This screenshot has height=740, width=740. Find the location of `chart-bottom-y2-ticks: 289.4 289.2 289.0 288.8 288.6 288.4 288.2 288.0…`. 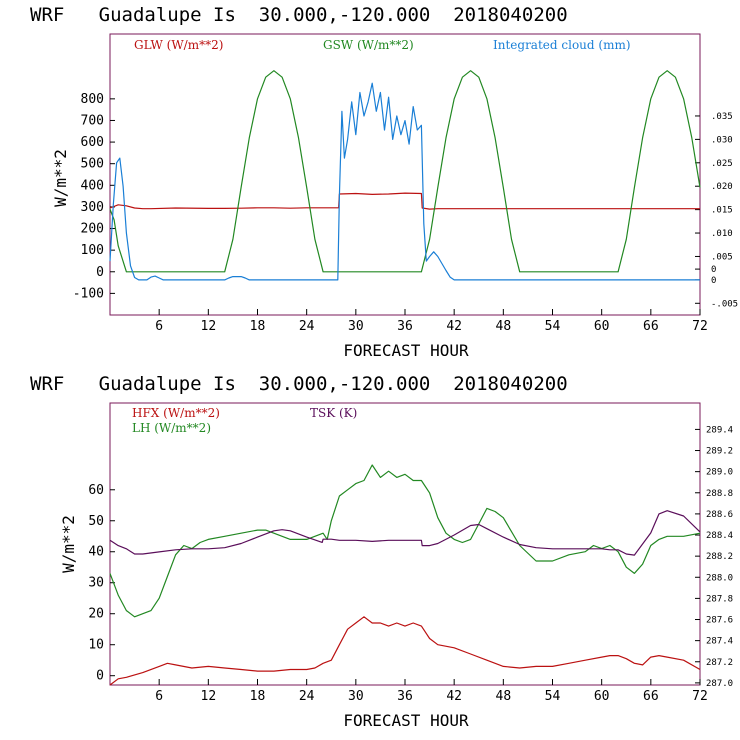

chart-bottom-y2-ticks: 289.4 289.2 289.0 288.8 288.6 288.4 288.2 288.0… is located at coordinates (714, 557).